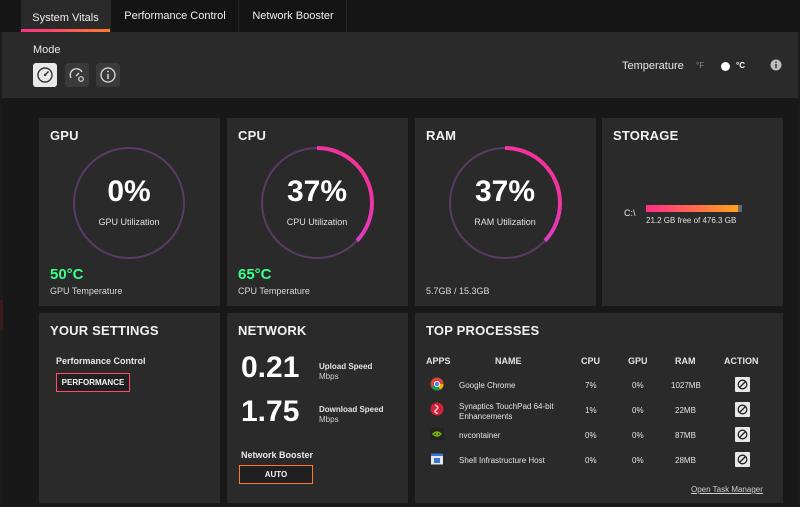  I want to click on drive-usage-fill, so click(692, 208).